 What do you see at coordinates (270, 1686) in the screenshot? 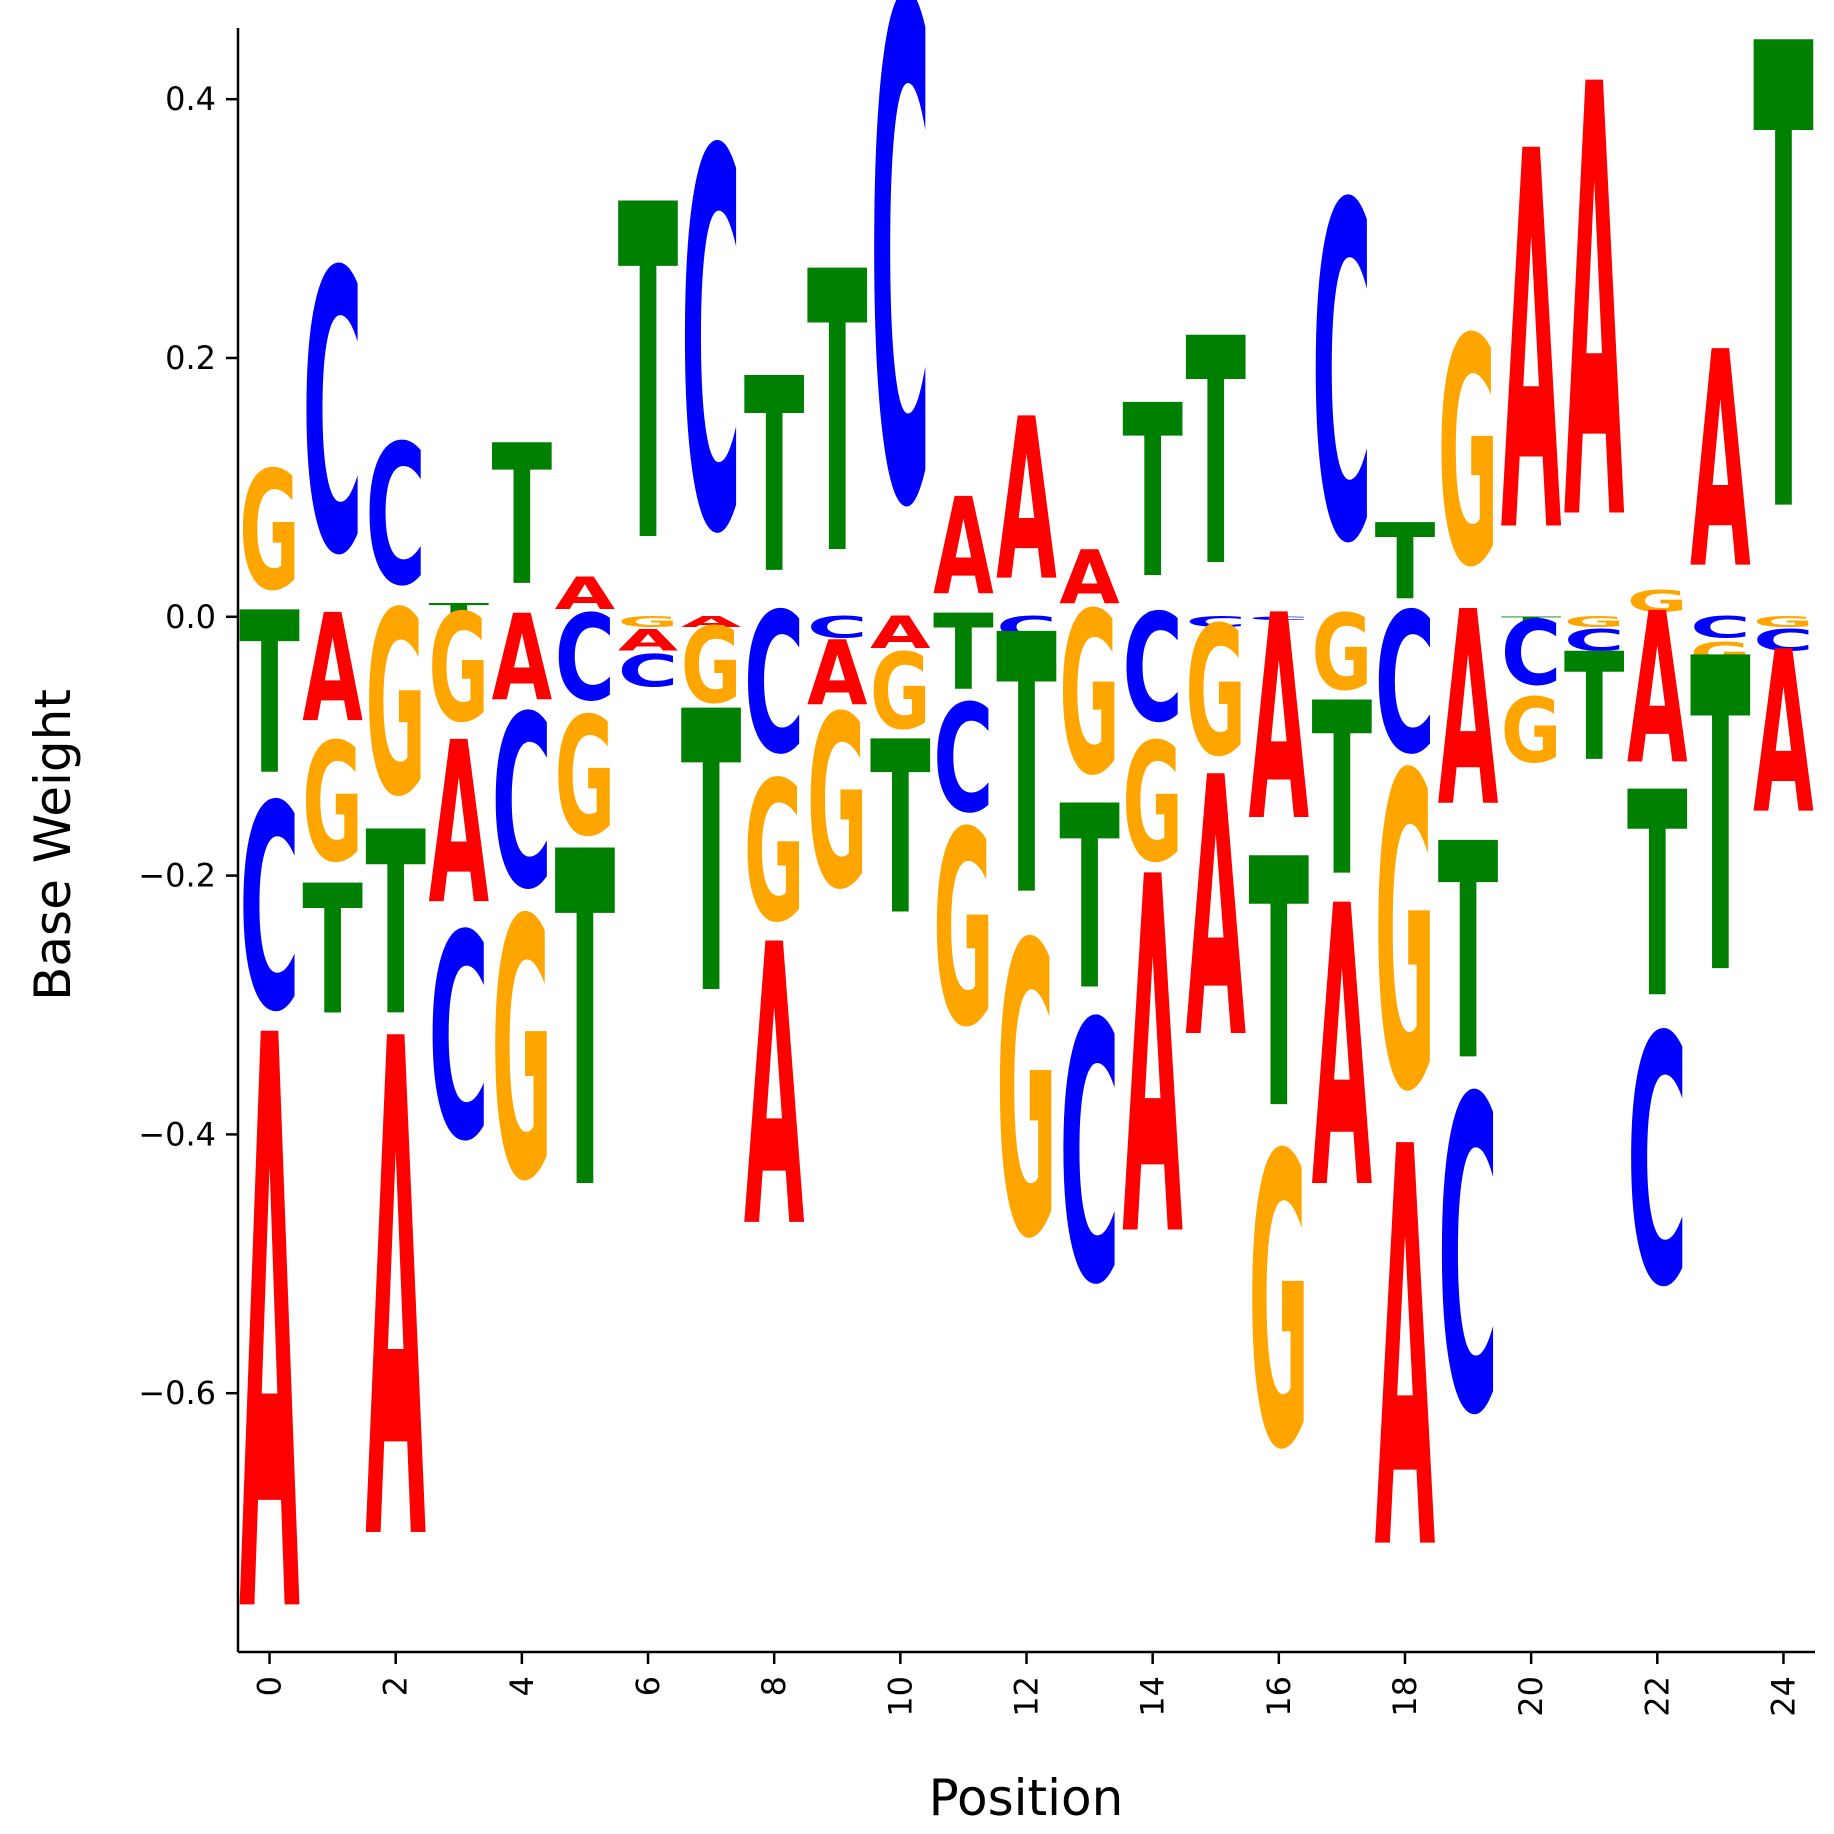
I see `x-tick-label: 0` at bounding box center [270, 1686].